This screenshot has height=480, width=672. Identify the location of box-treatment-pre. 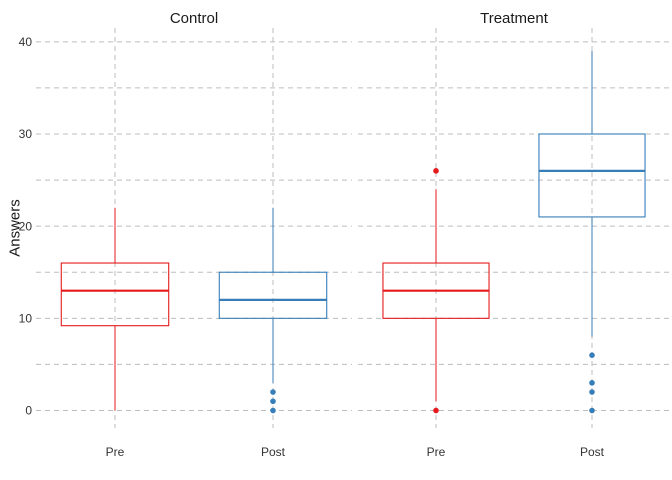
(436, 291).